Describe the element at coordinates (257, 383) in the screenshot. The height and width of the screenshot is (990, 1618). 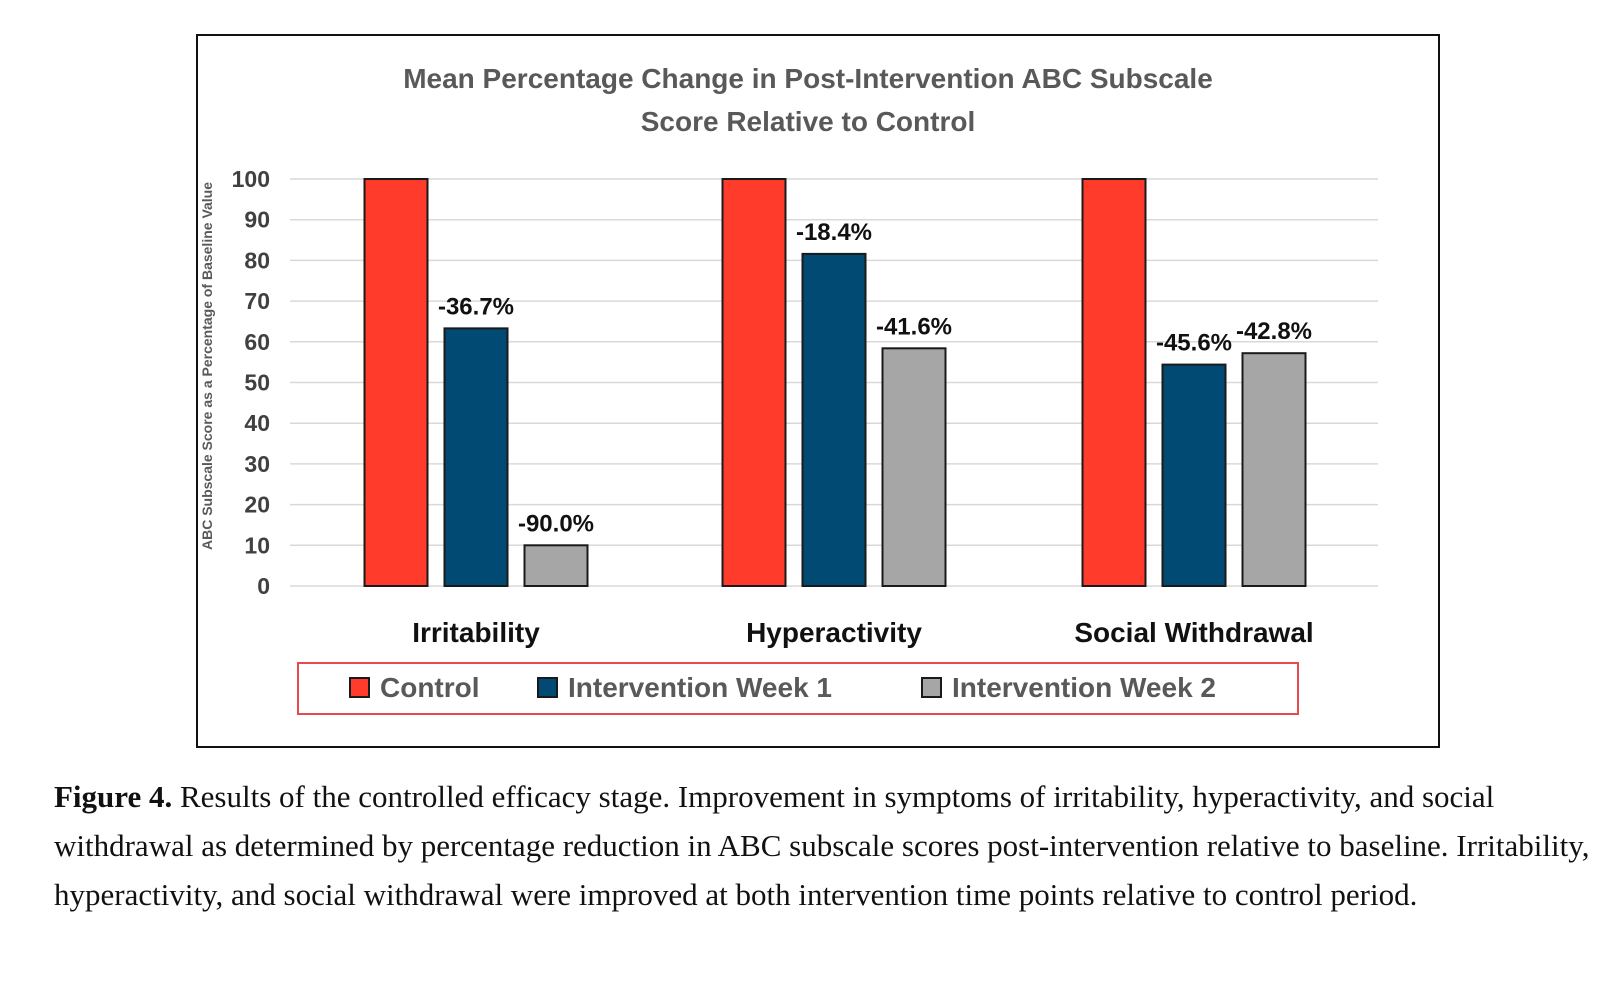
I see `y-tick-label: 50` at that location.